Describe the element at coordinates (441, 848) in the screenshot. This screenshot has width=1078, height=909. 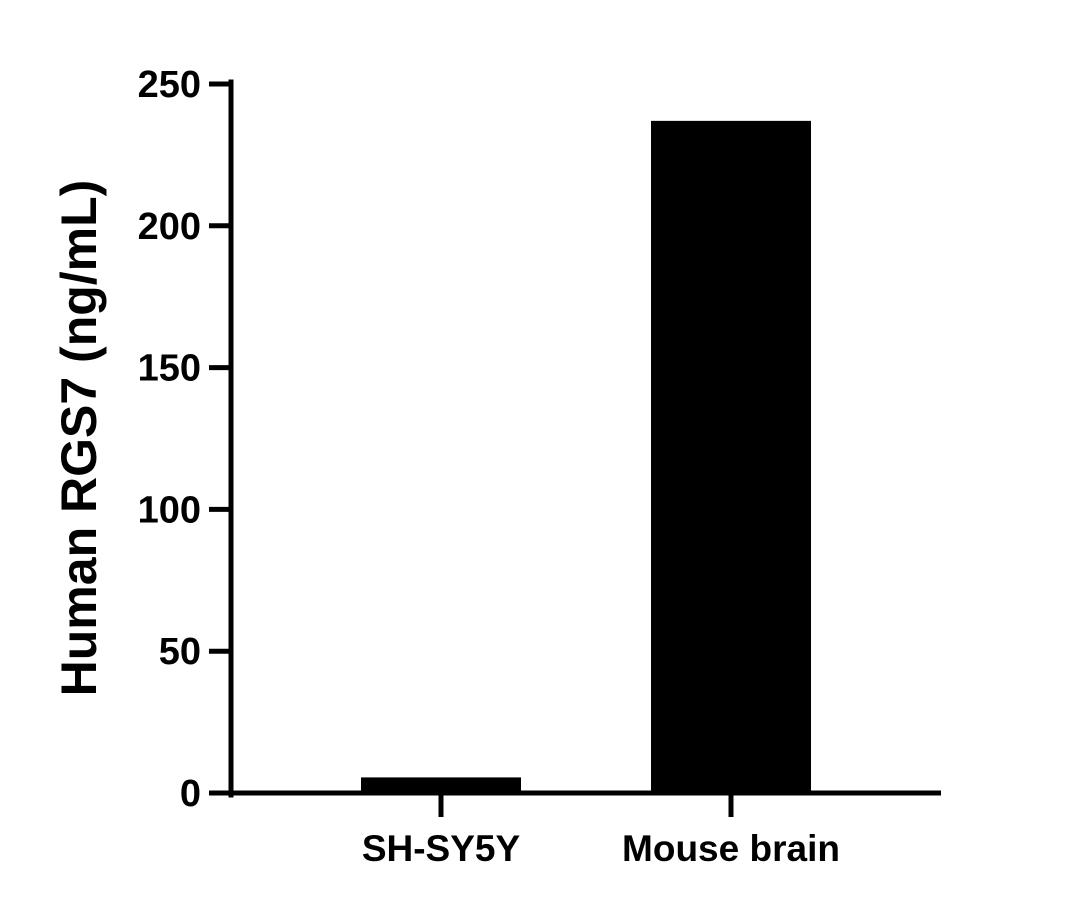
I see `x-category-label-0: SH-SY5Y` at that location.